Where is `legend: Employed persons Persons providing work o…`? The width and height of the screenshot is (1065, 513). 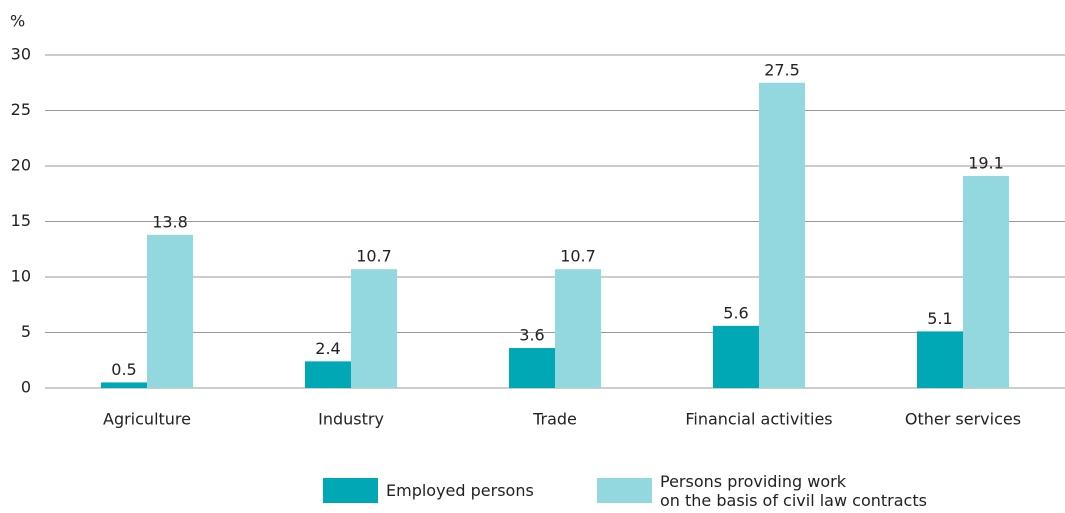
legend: Employed persons Persons providing work o… is located at coordinates (532, 490).